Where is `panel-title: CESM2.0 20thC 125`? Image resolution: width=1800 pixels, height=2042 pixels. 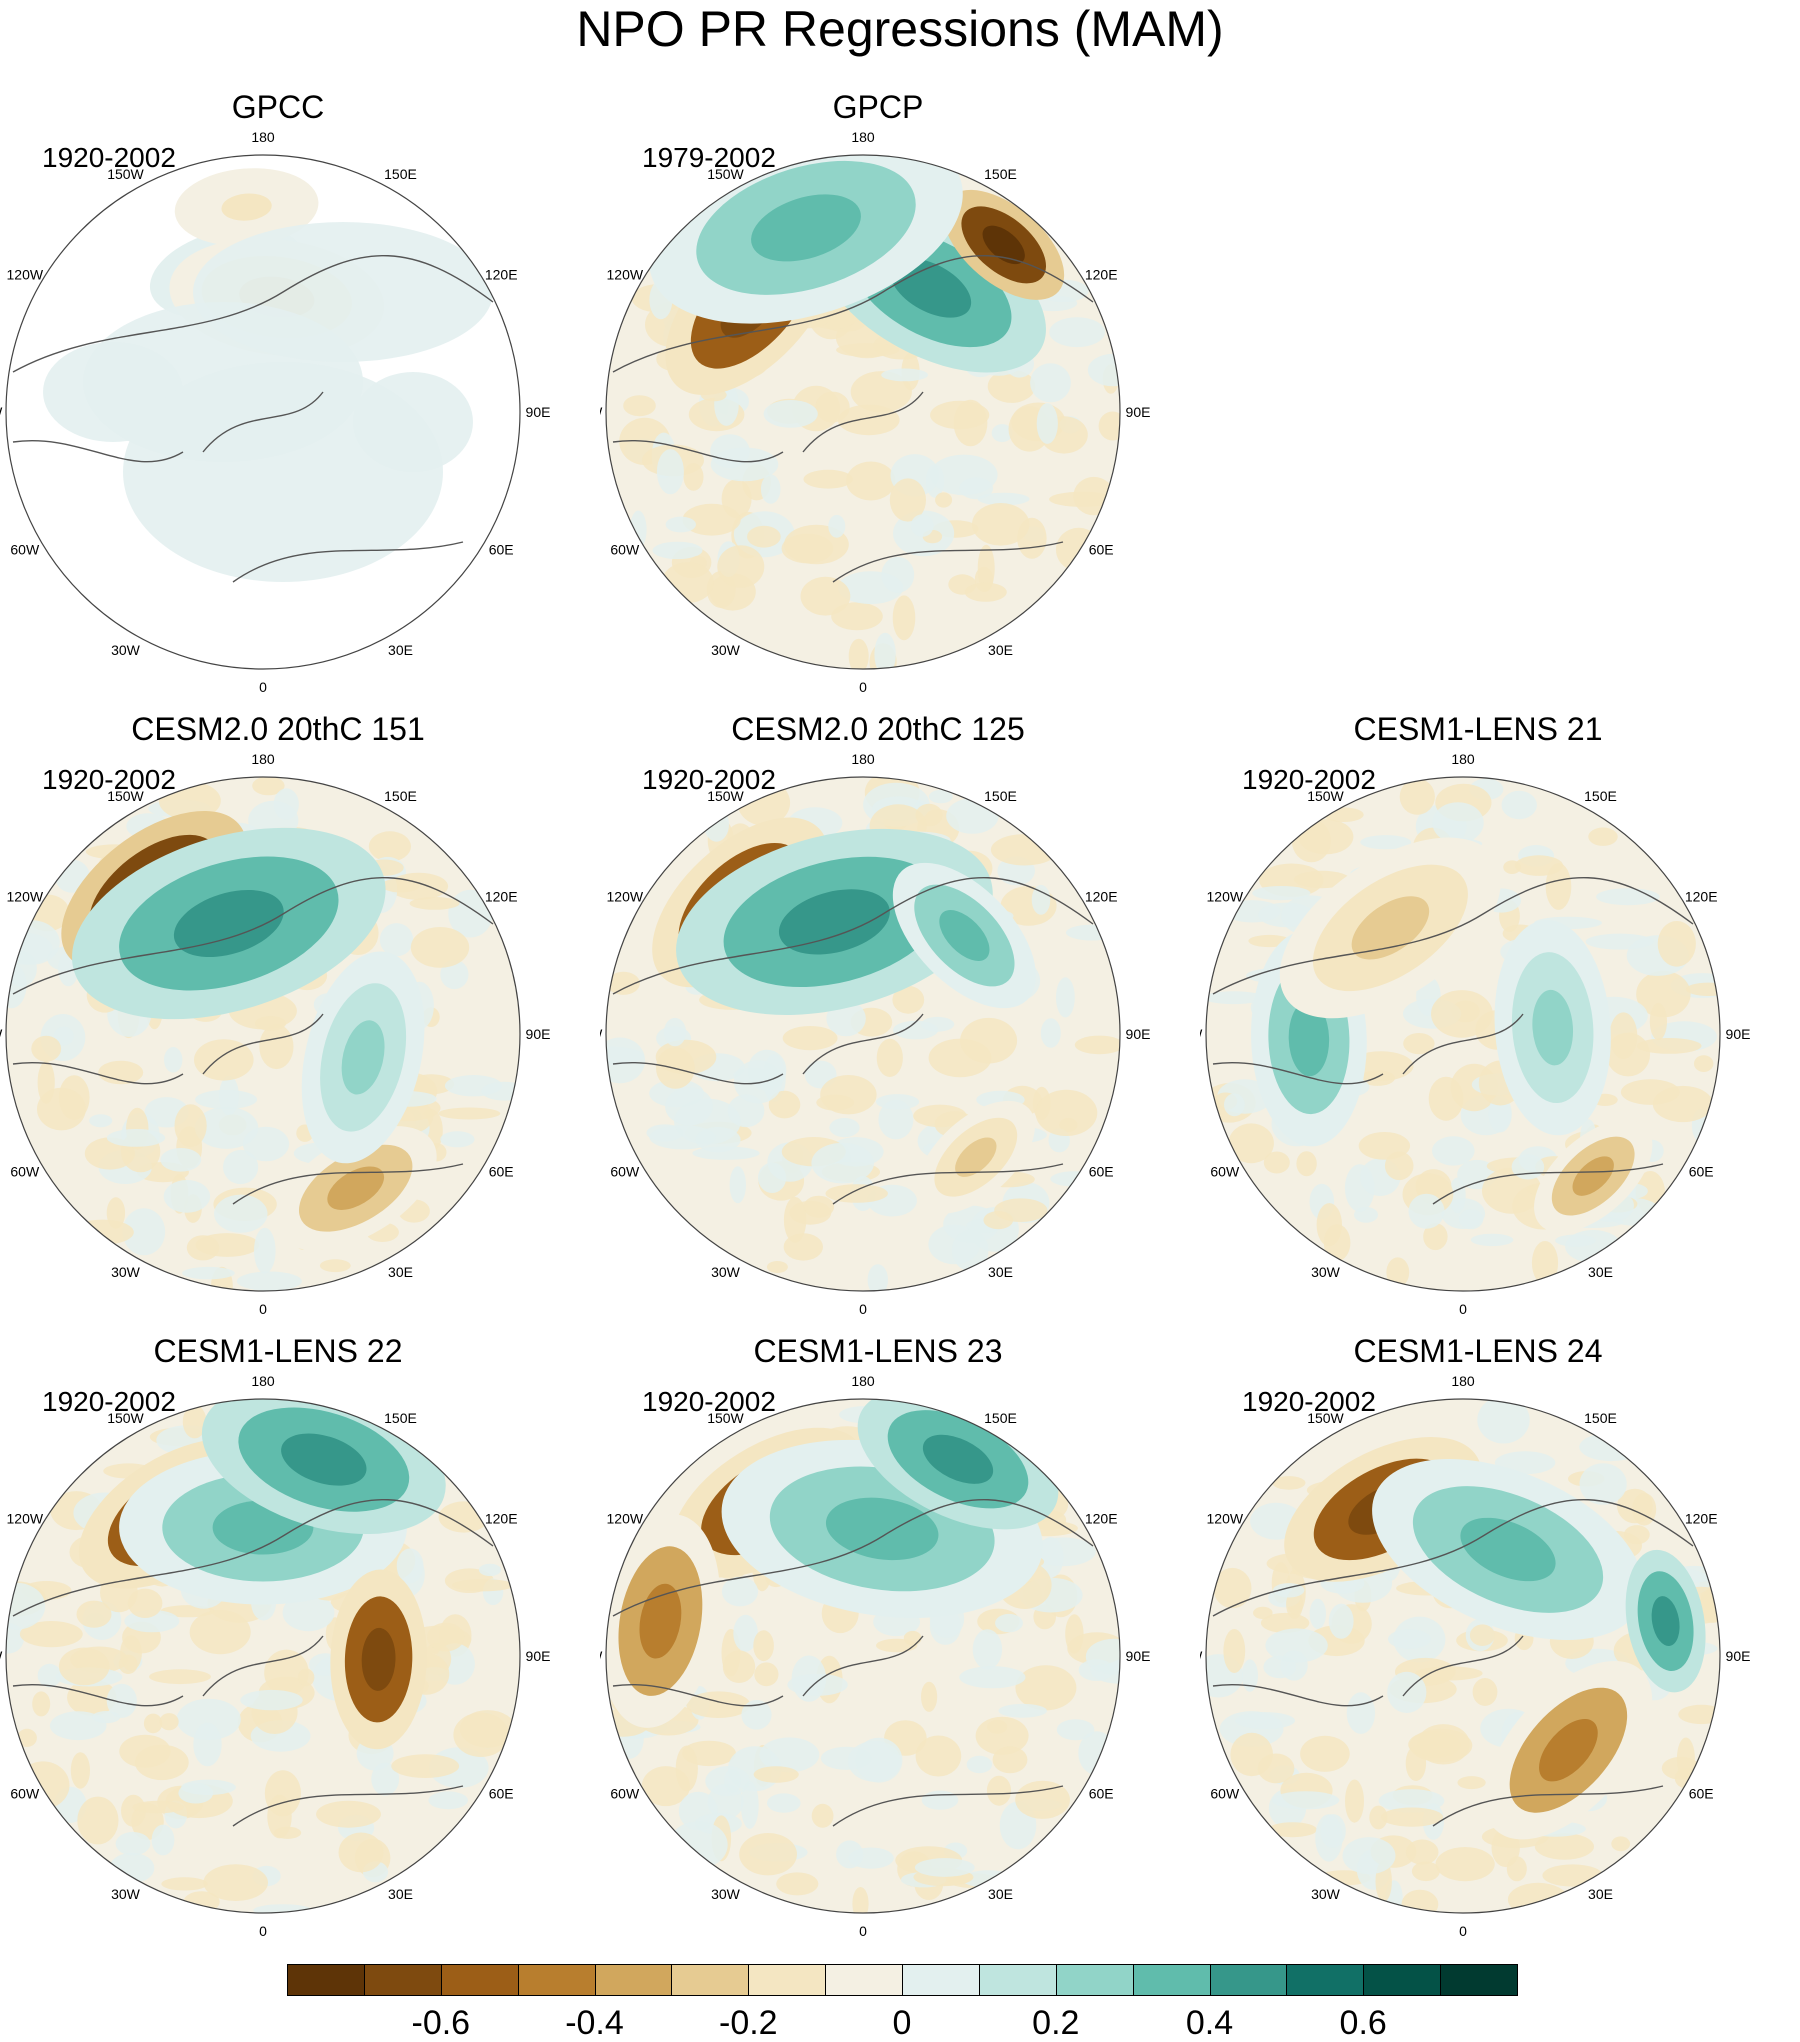
panel-title: CESM2.0 20thC 125 is located at coordinates (878, 729).